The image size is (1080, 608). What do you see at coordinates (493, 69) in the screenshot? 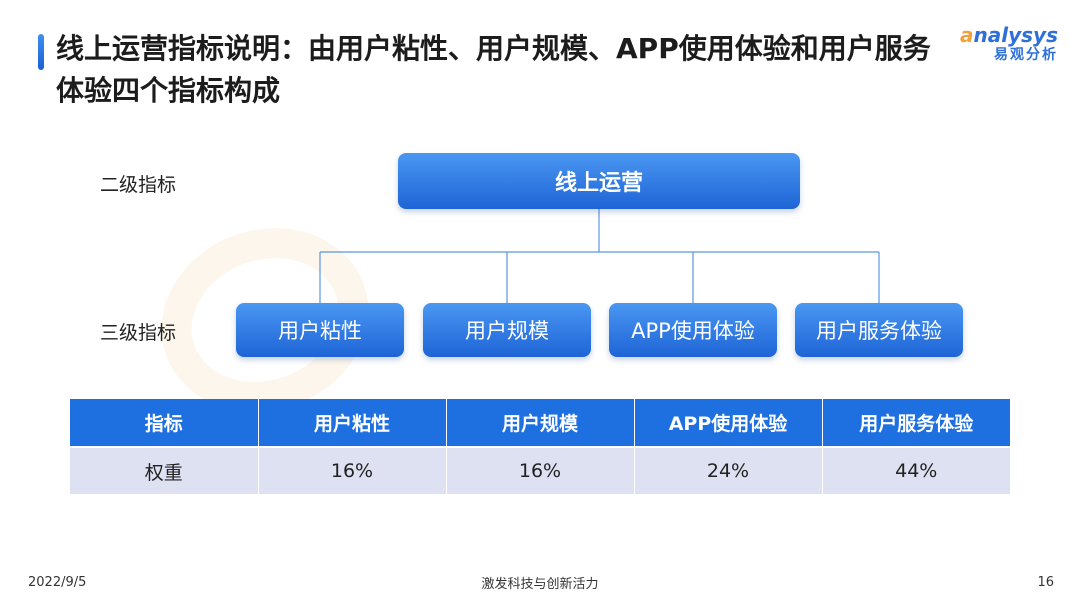
I see `page-title: 线上运营指标说明：由用户粘性、用户规模、APP使用体验和用户服务体验四个指标构成` at bounding box center [493, 69].